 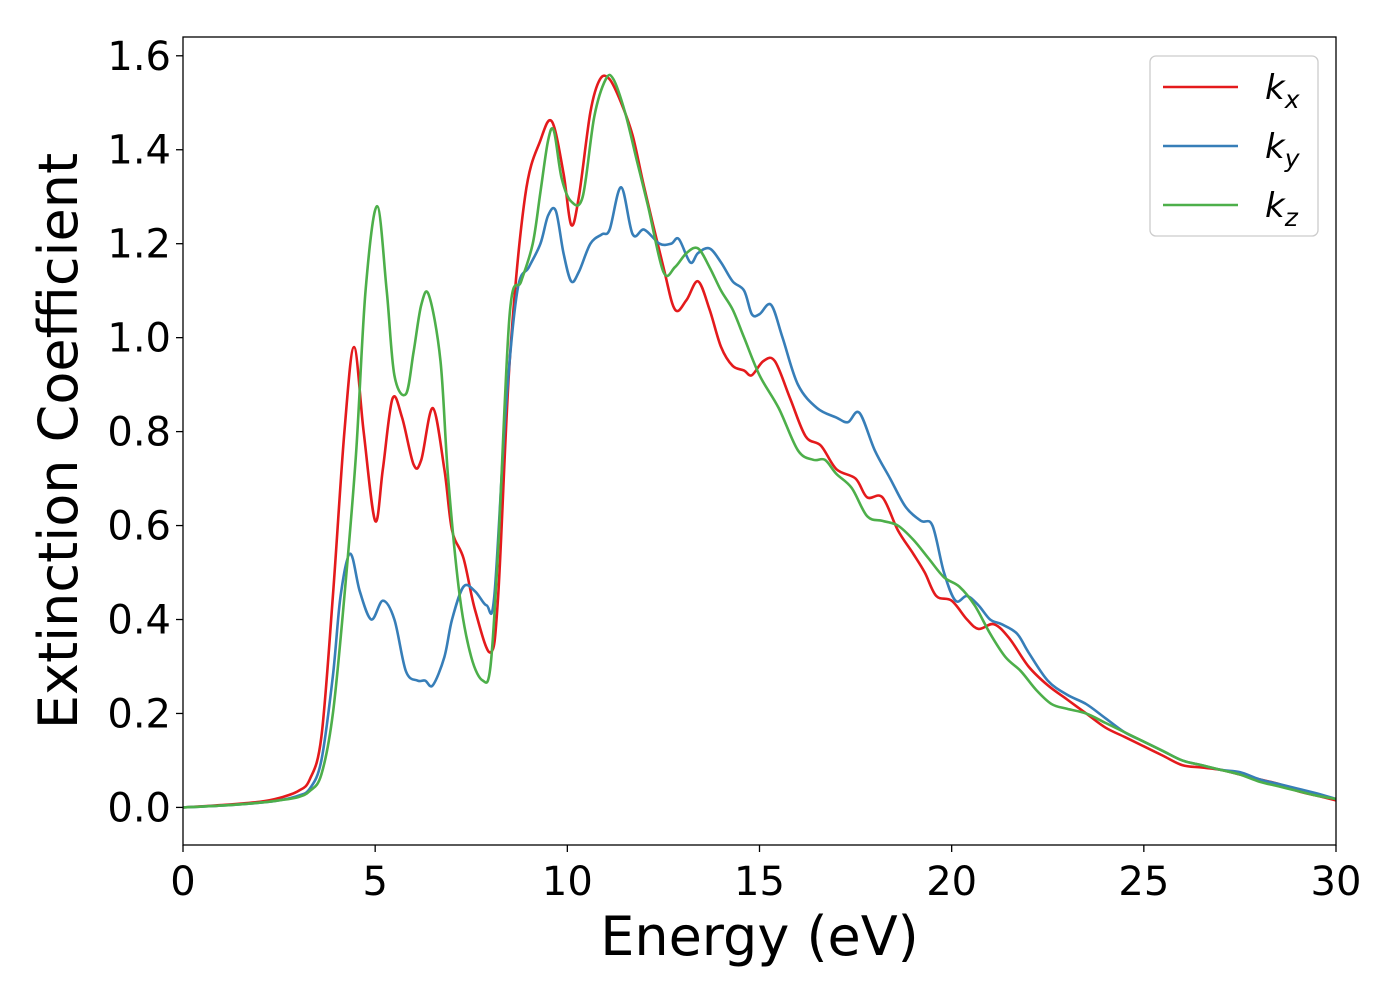 What do you see at coordinates (1282, 91) in the screenshot?
I see `legend-label-kx: kx` at bounding box center [1282, 91].